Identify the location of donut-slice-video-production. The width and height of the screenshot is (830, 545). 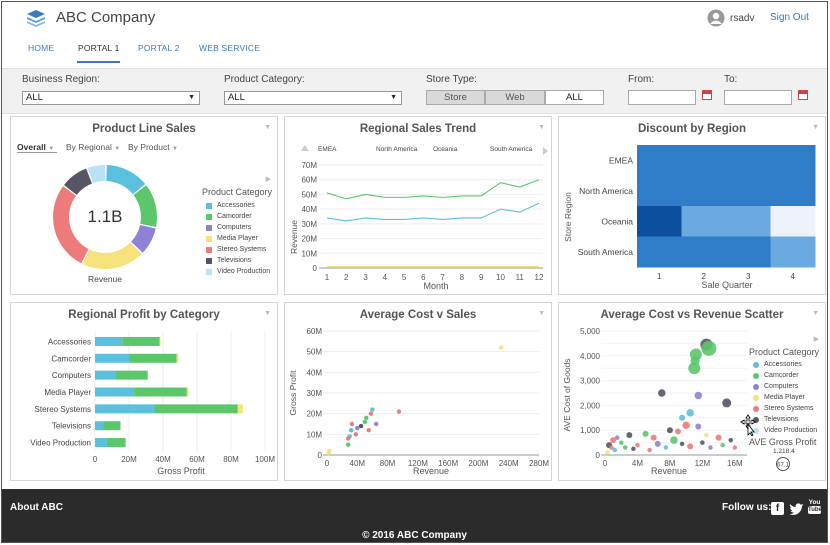
(96, 174).